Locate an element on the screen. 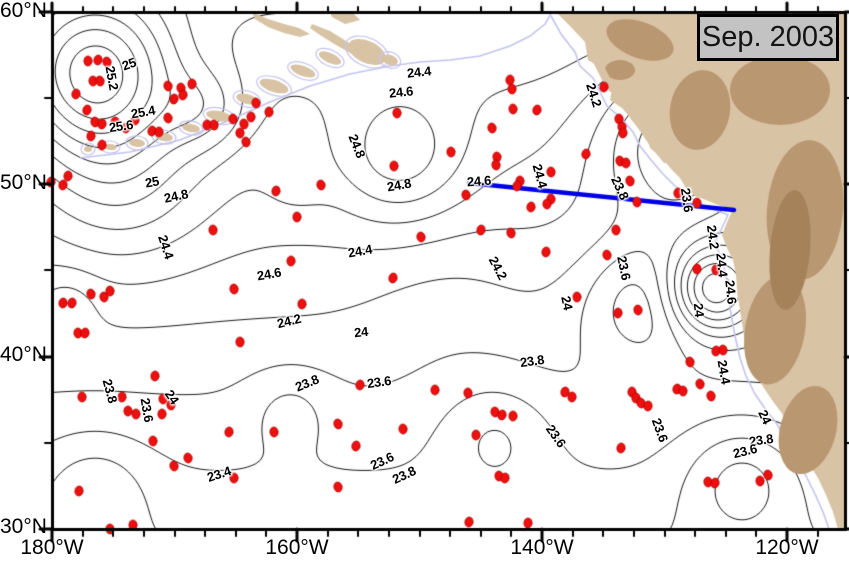  contour-label: 24.2 is located at coordinates (713, 237).